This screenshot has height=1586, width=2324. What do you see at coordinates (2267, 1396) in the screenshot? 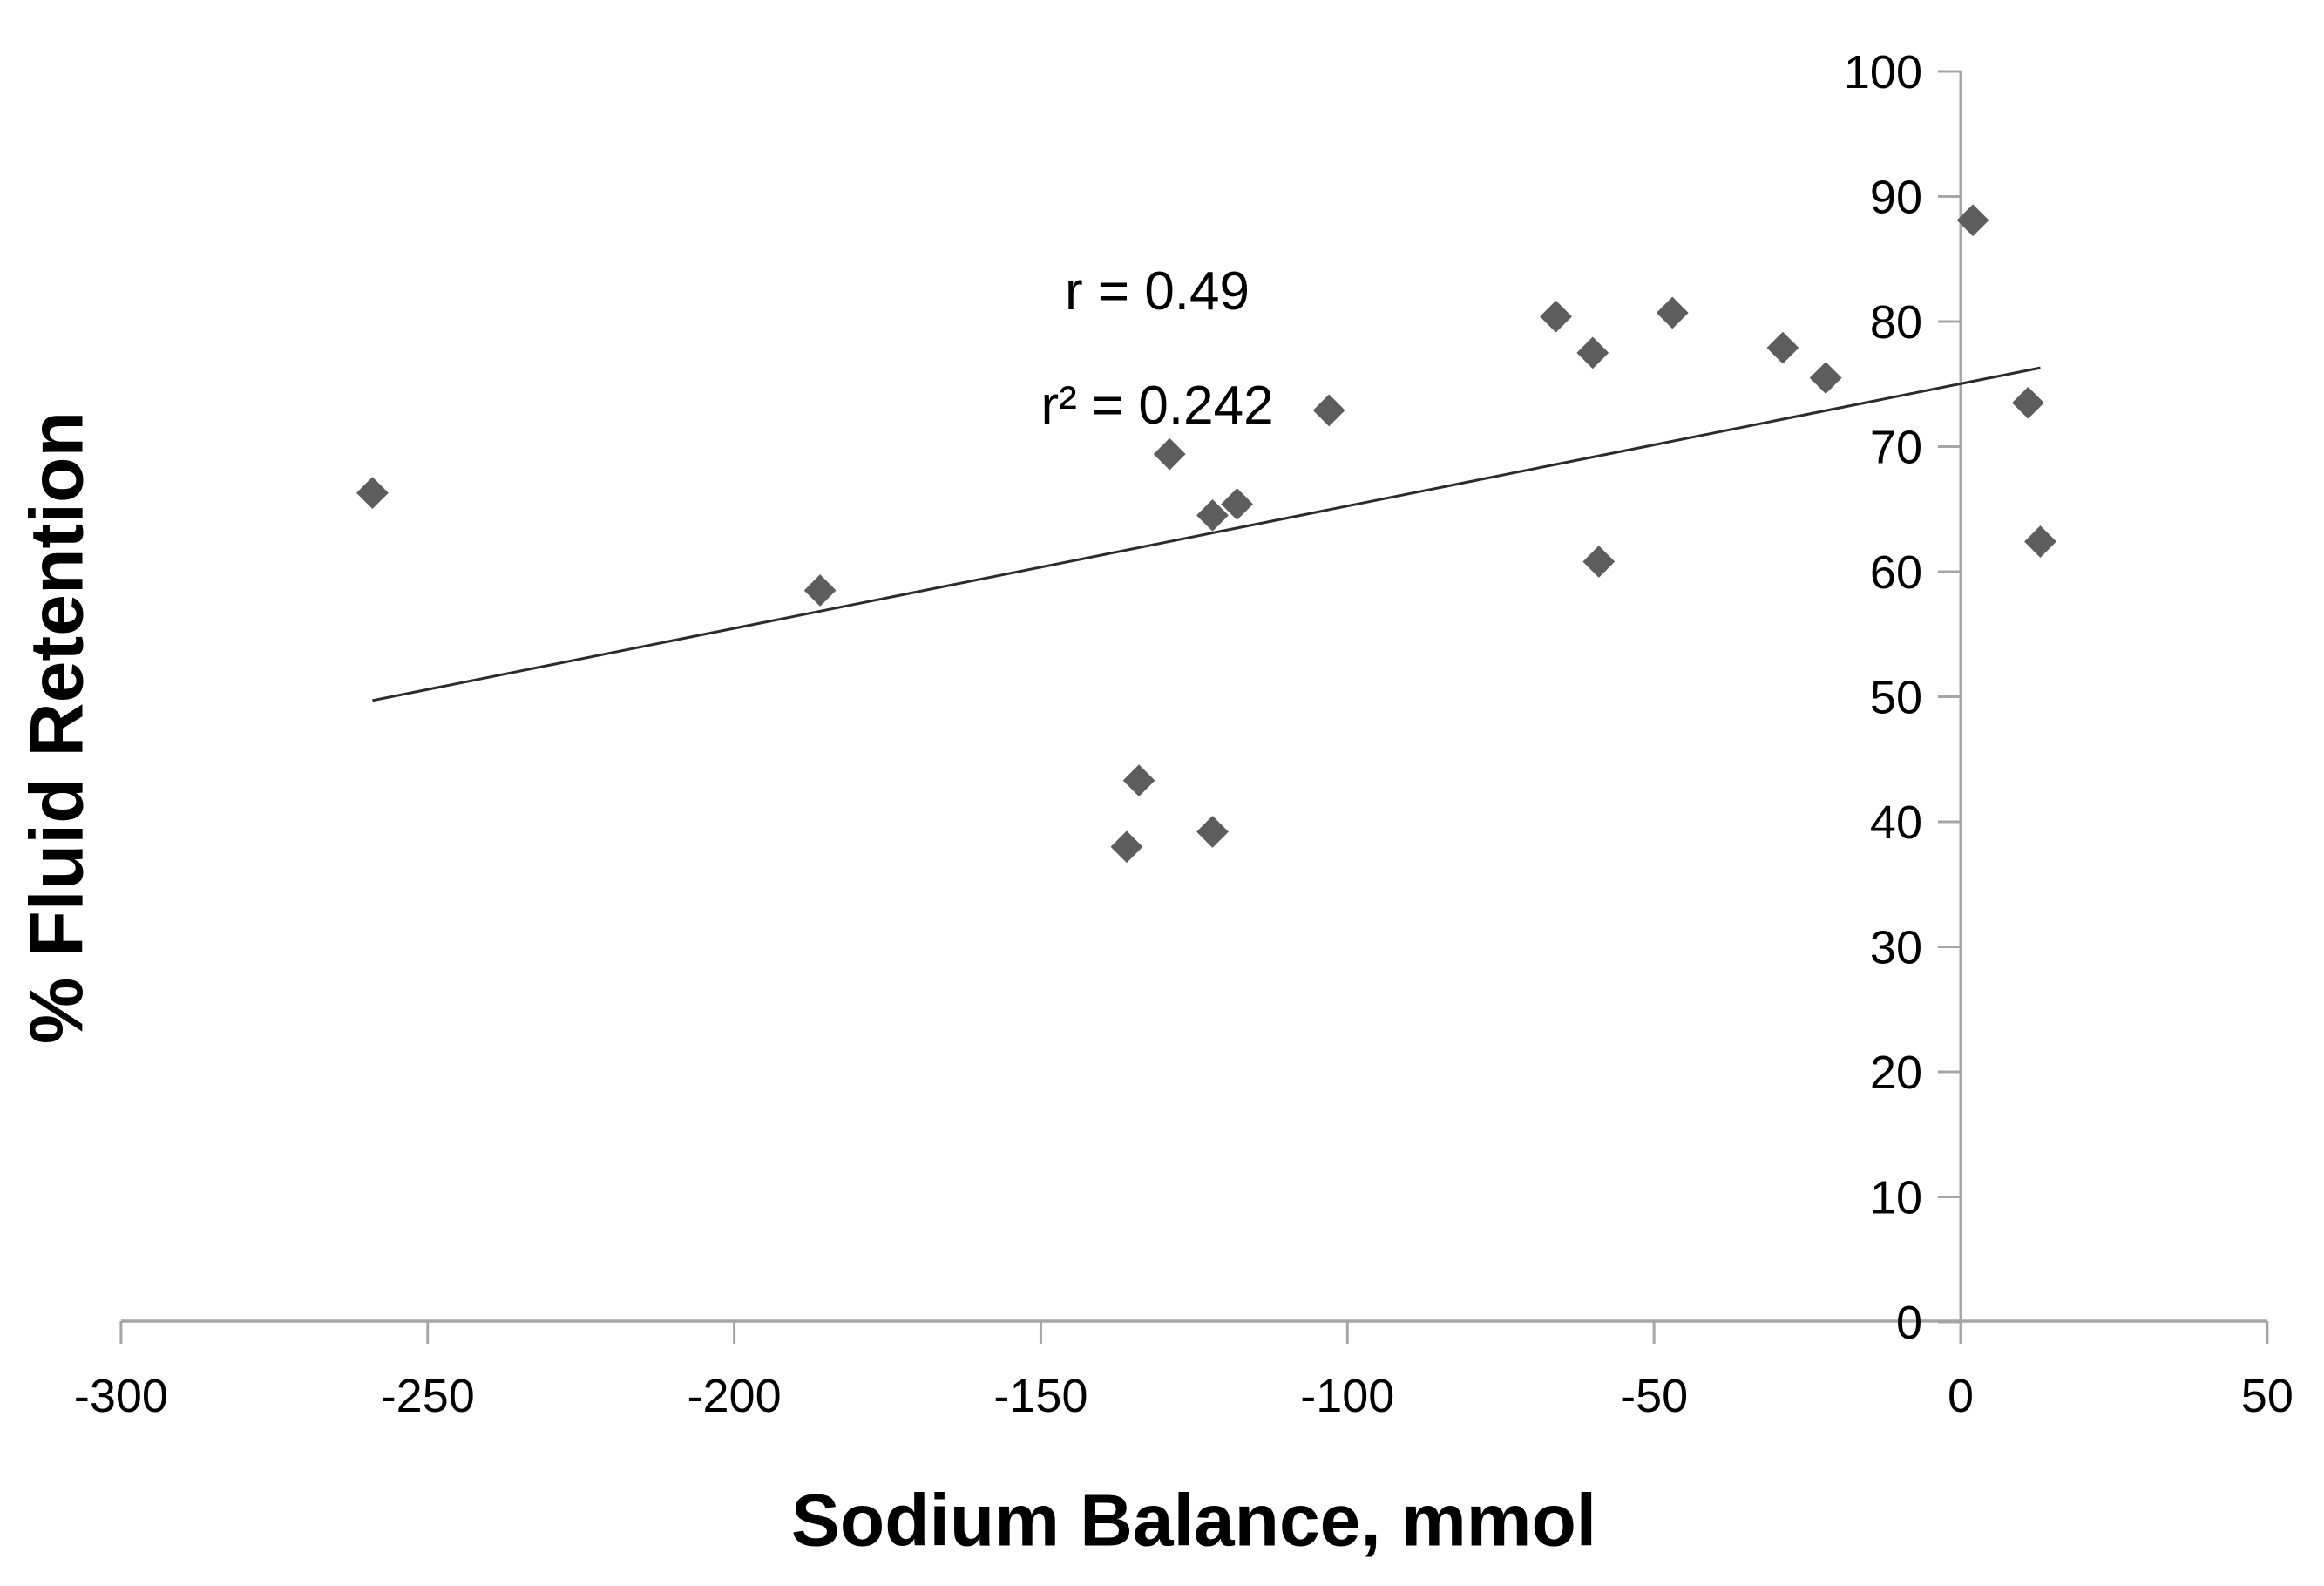
I see `x-tick-label: 50` at bounding box center [2267, 1396].